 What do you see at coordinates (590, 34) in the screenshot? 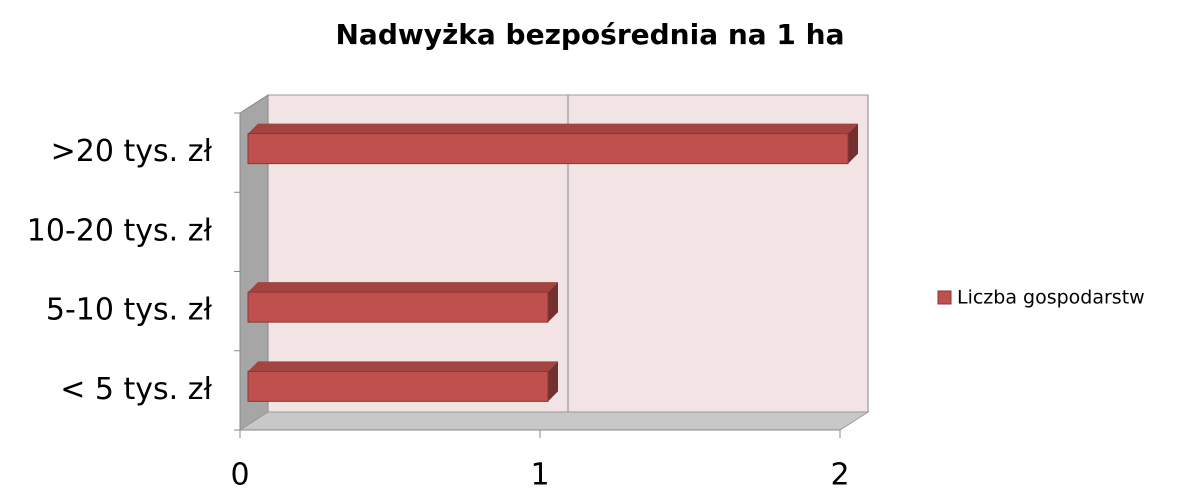
I see `chart-title: Nadwyżka bezpośrednia na 1 ha` at bounding box center [590, 34].